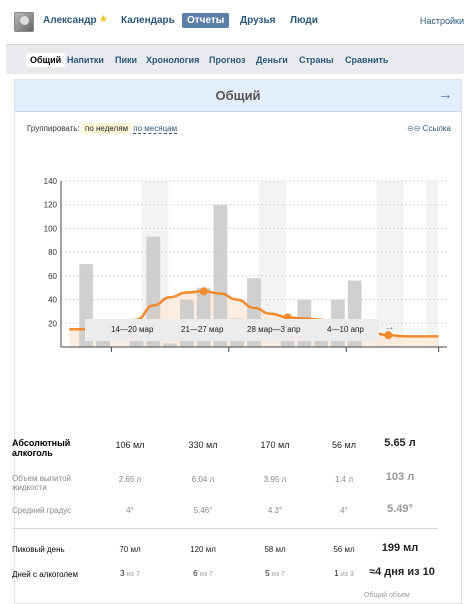 Image resolution: width=470 pixels, height=604 pixels. I want to click on share-link: ⊖⊖ Ссылка, so click(429, 128).